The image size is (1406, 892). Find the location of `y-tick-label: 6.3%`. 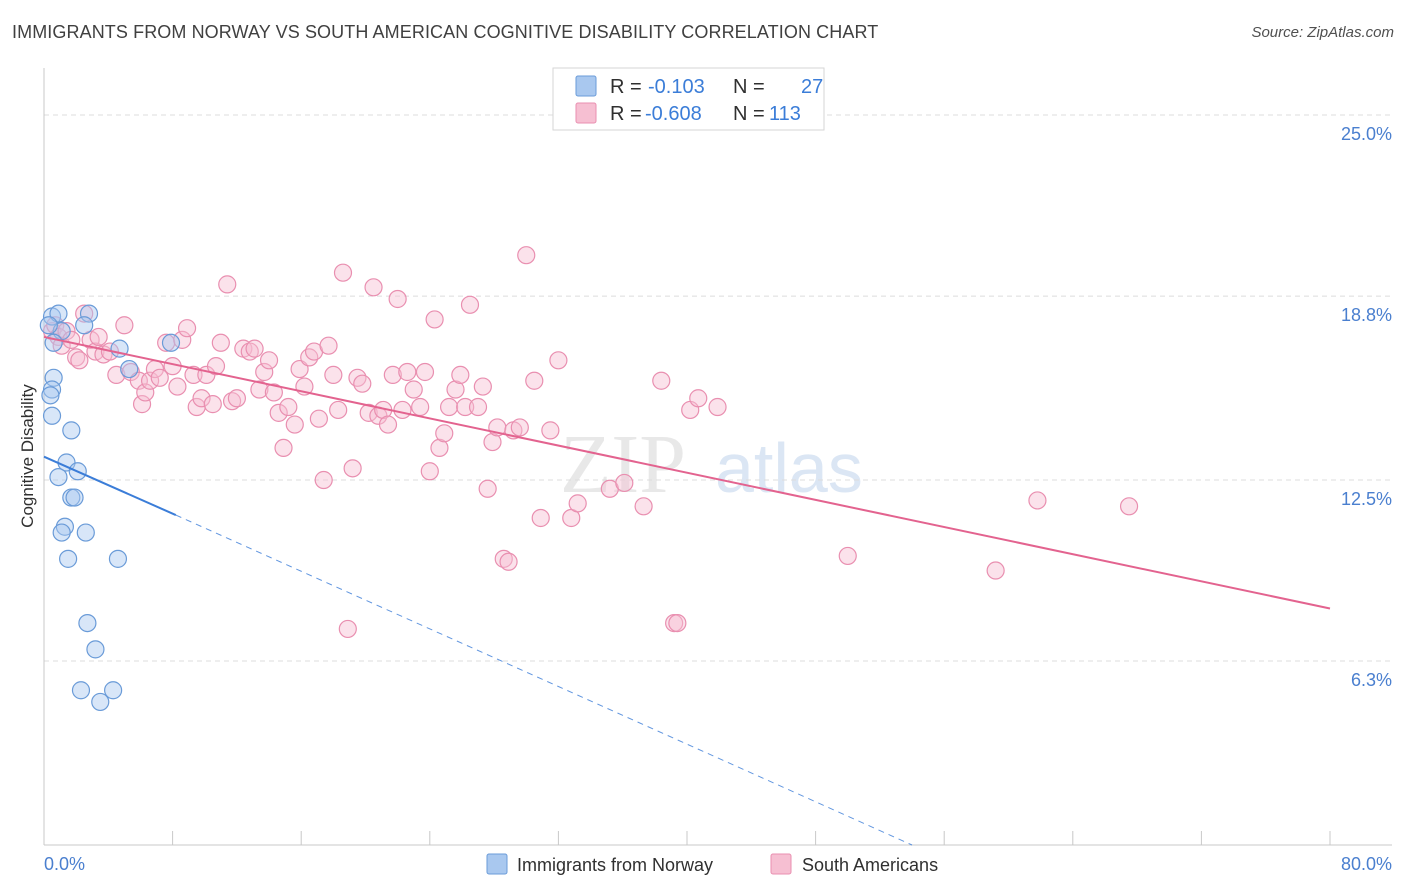

y-tick-label: 6.3% is located at coordinates (1371, 680).